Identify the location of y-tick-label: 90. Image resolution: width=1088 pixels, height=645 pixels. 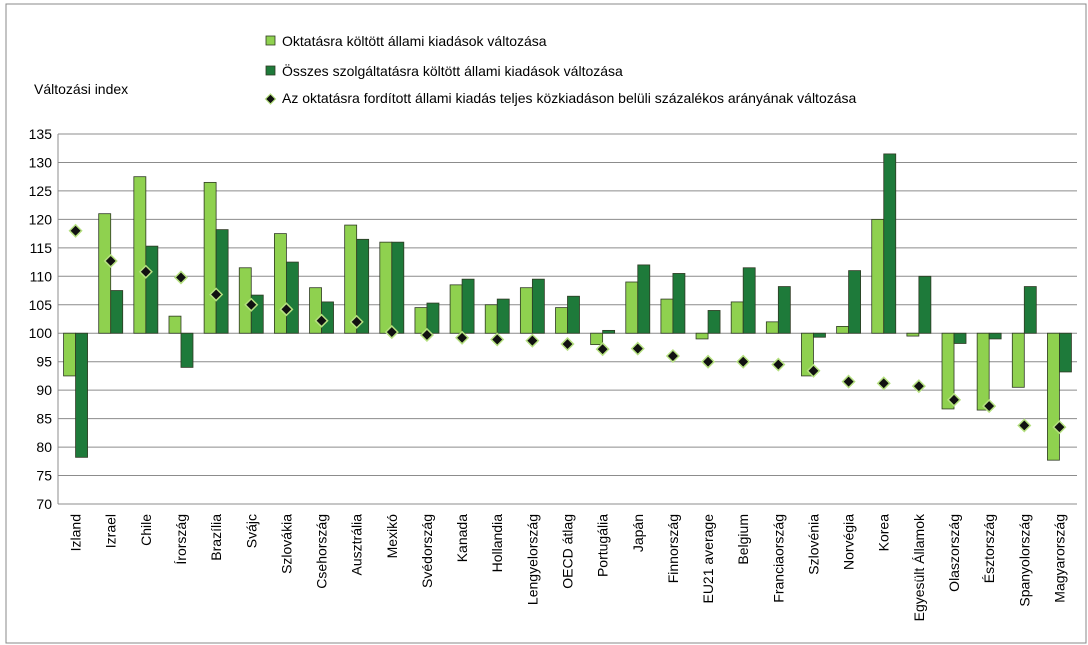
(44, 390).